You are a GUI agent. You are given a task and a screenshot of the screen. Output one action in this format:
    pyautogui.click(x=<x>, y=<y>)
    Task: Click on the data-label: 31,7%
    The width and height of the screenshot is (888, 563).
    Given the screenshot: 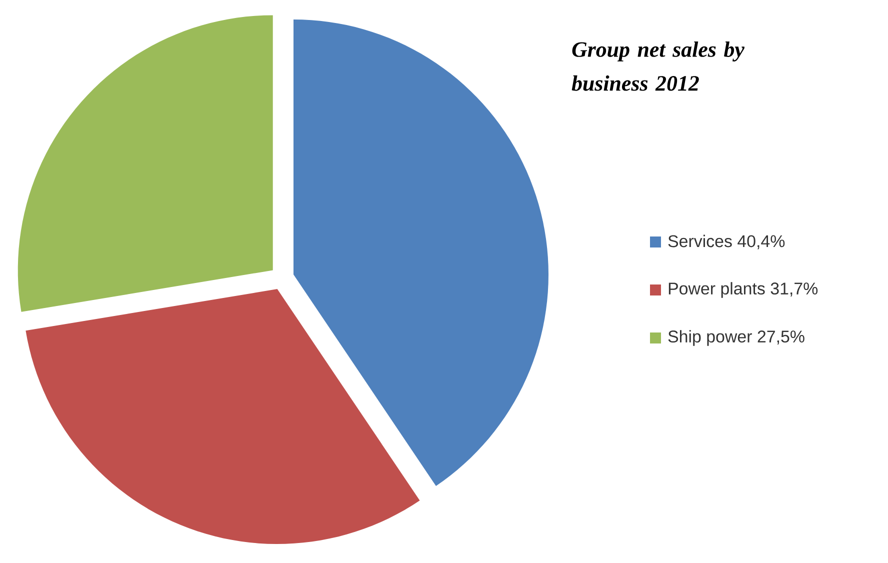 What is the action you would take?
    pyautogui.click(x=794, y=289)
    